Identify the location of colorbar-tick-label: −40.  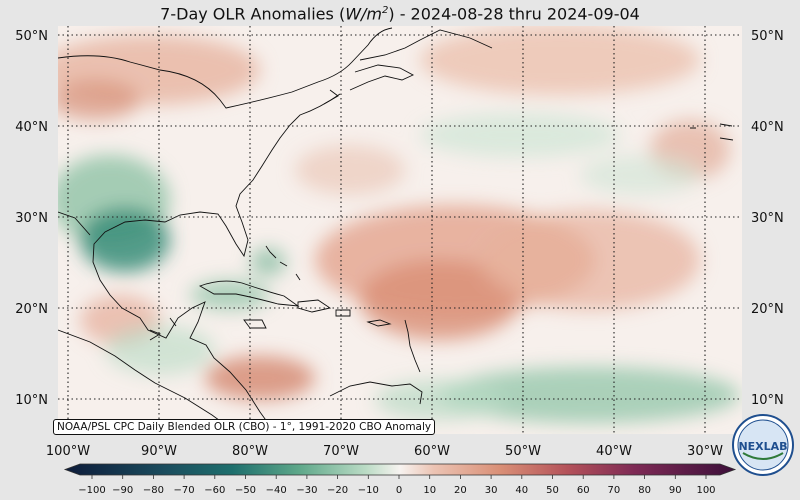
(276, 490).